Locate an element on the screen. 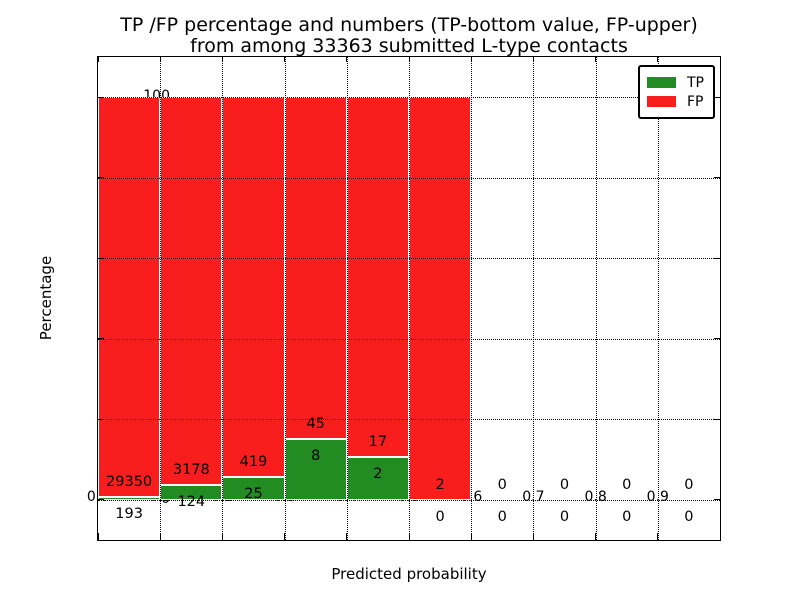 This screenshot has width=800, height=600. fp-count-label-0: 29350 is located at coordinates (129, 482).